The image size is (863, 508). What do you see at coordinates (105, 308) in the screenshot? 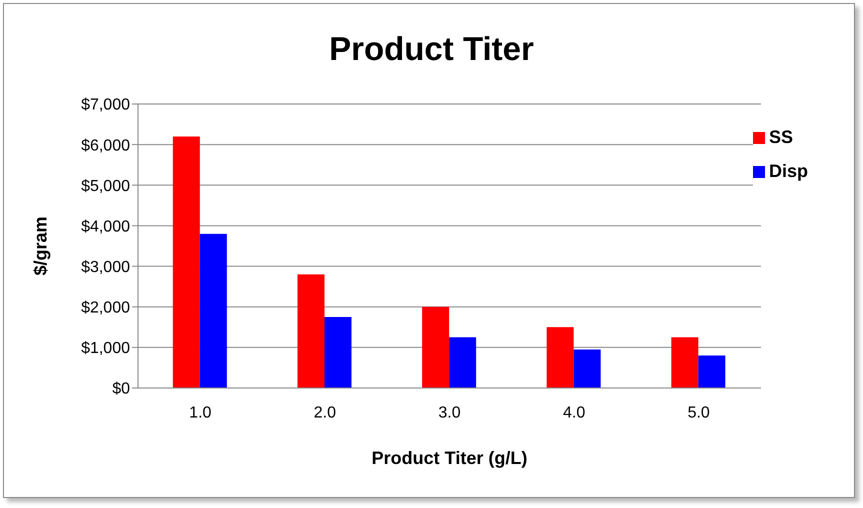
I see `y-tick-label: $2,000` at bounding box center [105, 308].